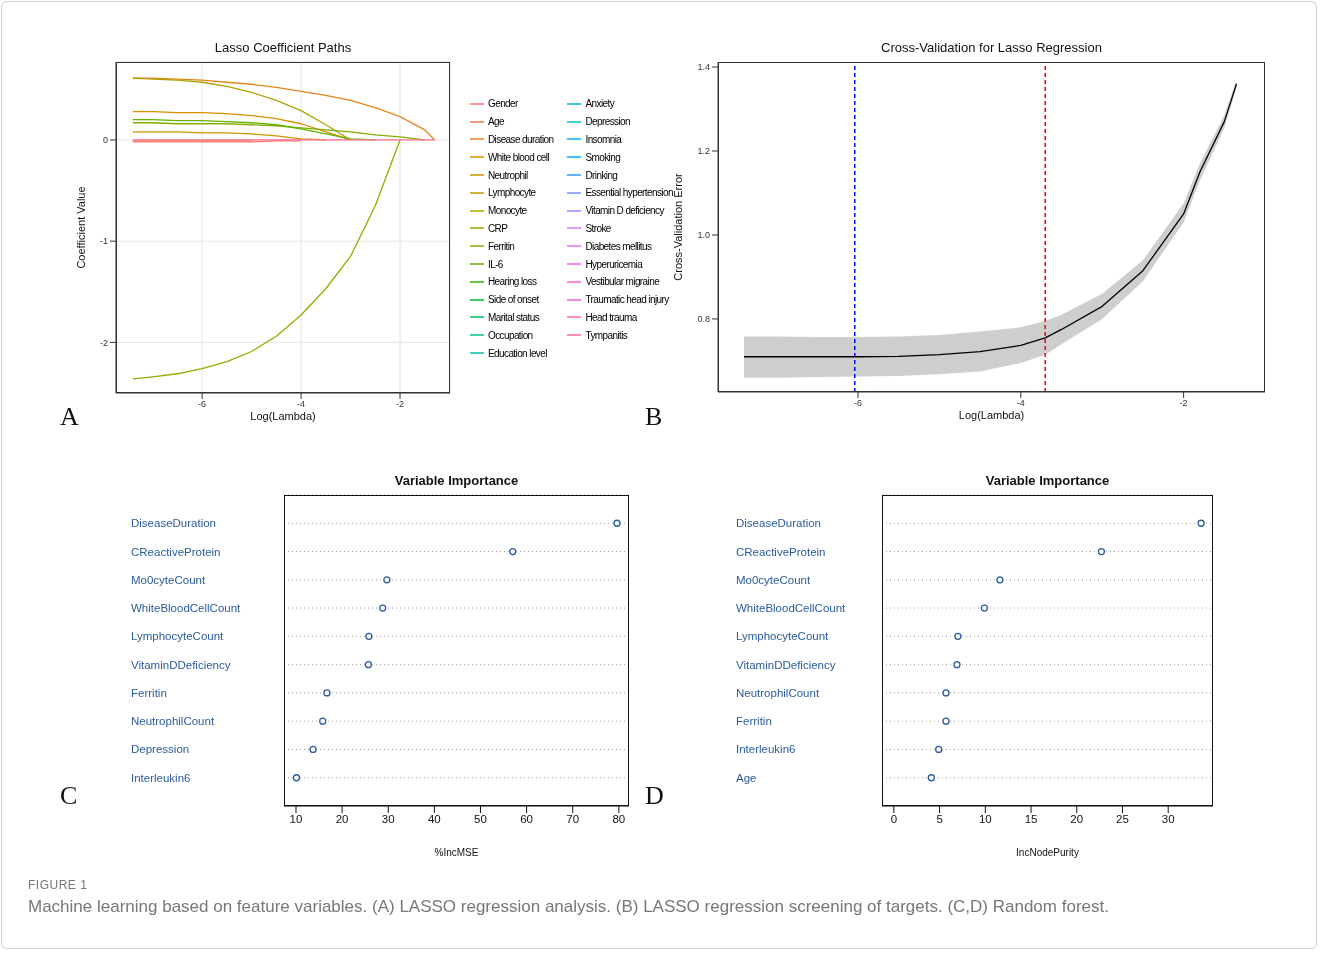 The image size is (1325, 958). Describe the element at coordinates (456, 852) in the screenshot. I see `x-axis-title: %IncMSE` at that location.